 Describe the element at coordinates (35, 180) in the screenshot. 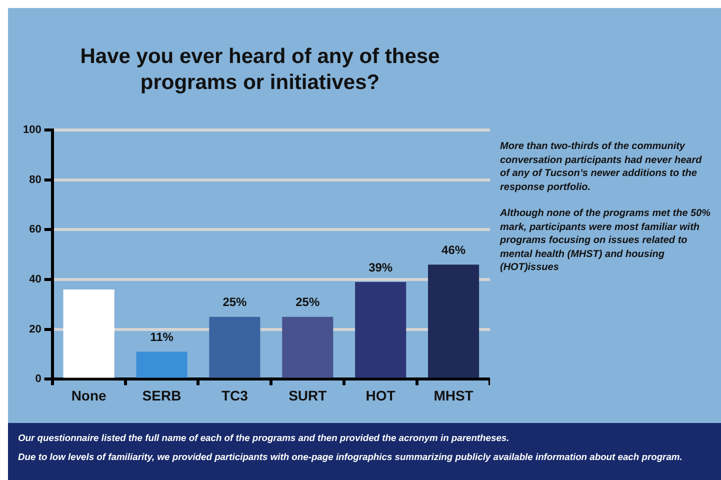

I see `y-tick-label: 80` at that location.